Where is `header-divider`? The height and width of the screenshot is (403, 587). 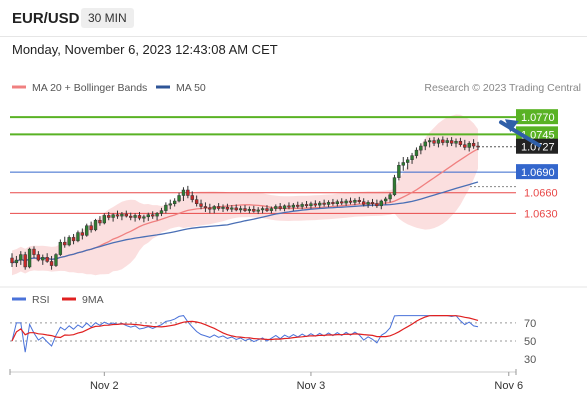 header-divider is located at coordinates (293, 36).